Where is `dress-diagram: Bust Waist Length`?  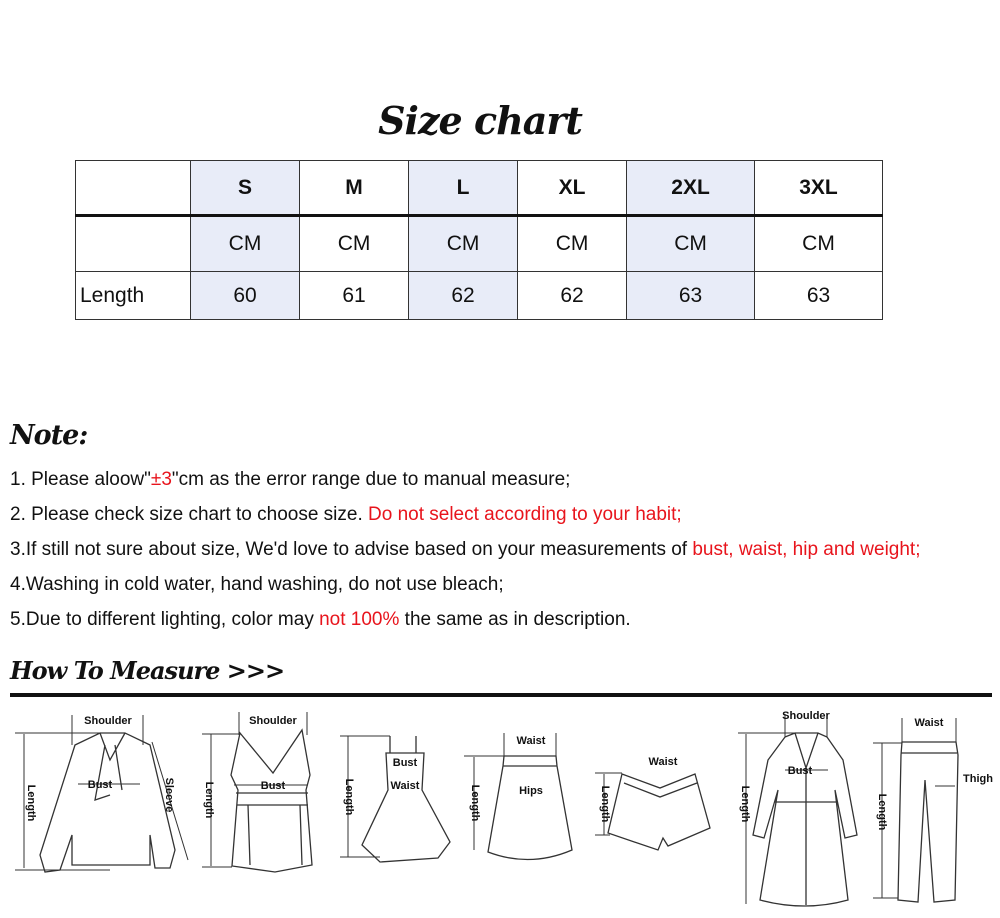
dress-diagram: Bust Waist Length is located at coordinates (395, 799).